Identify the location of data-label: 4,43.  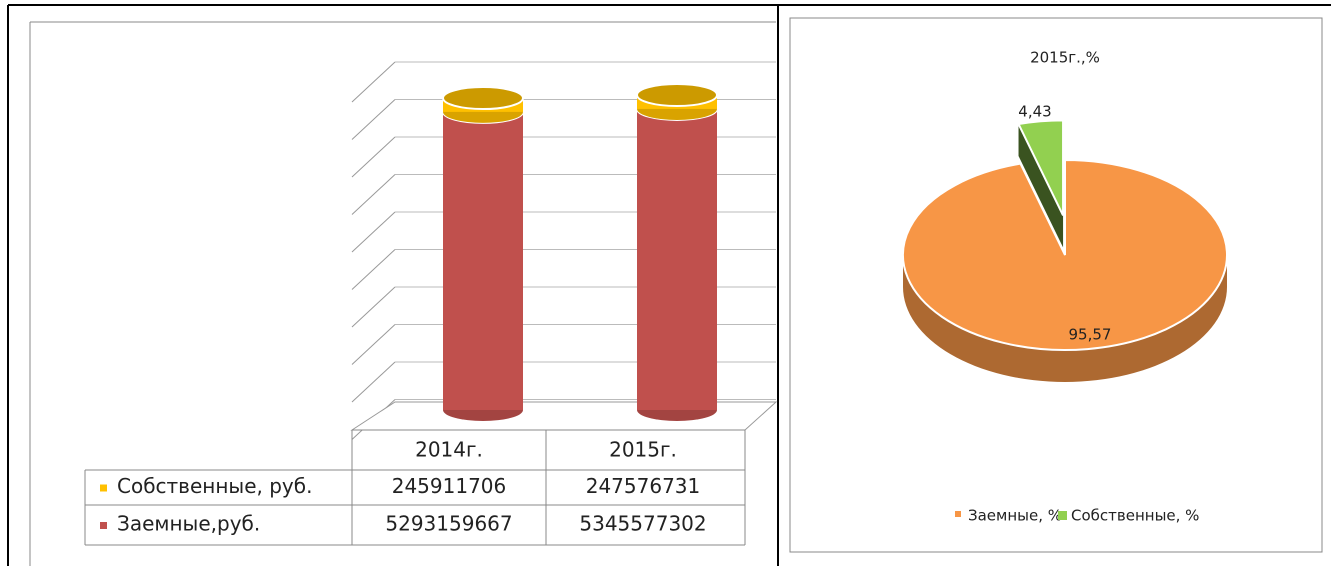
(1034, 112).